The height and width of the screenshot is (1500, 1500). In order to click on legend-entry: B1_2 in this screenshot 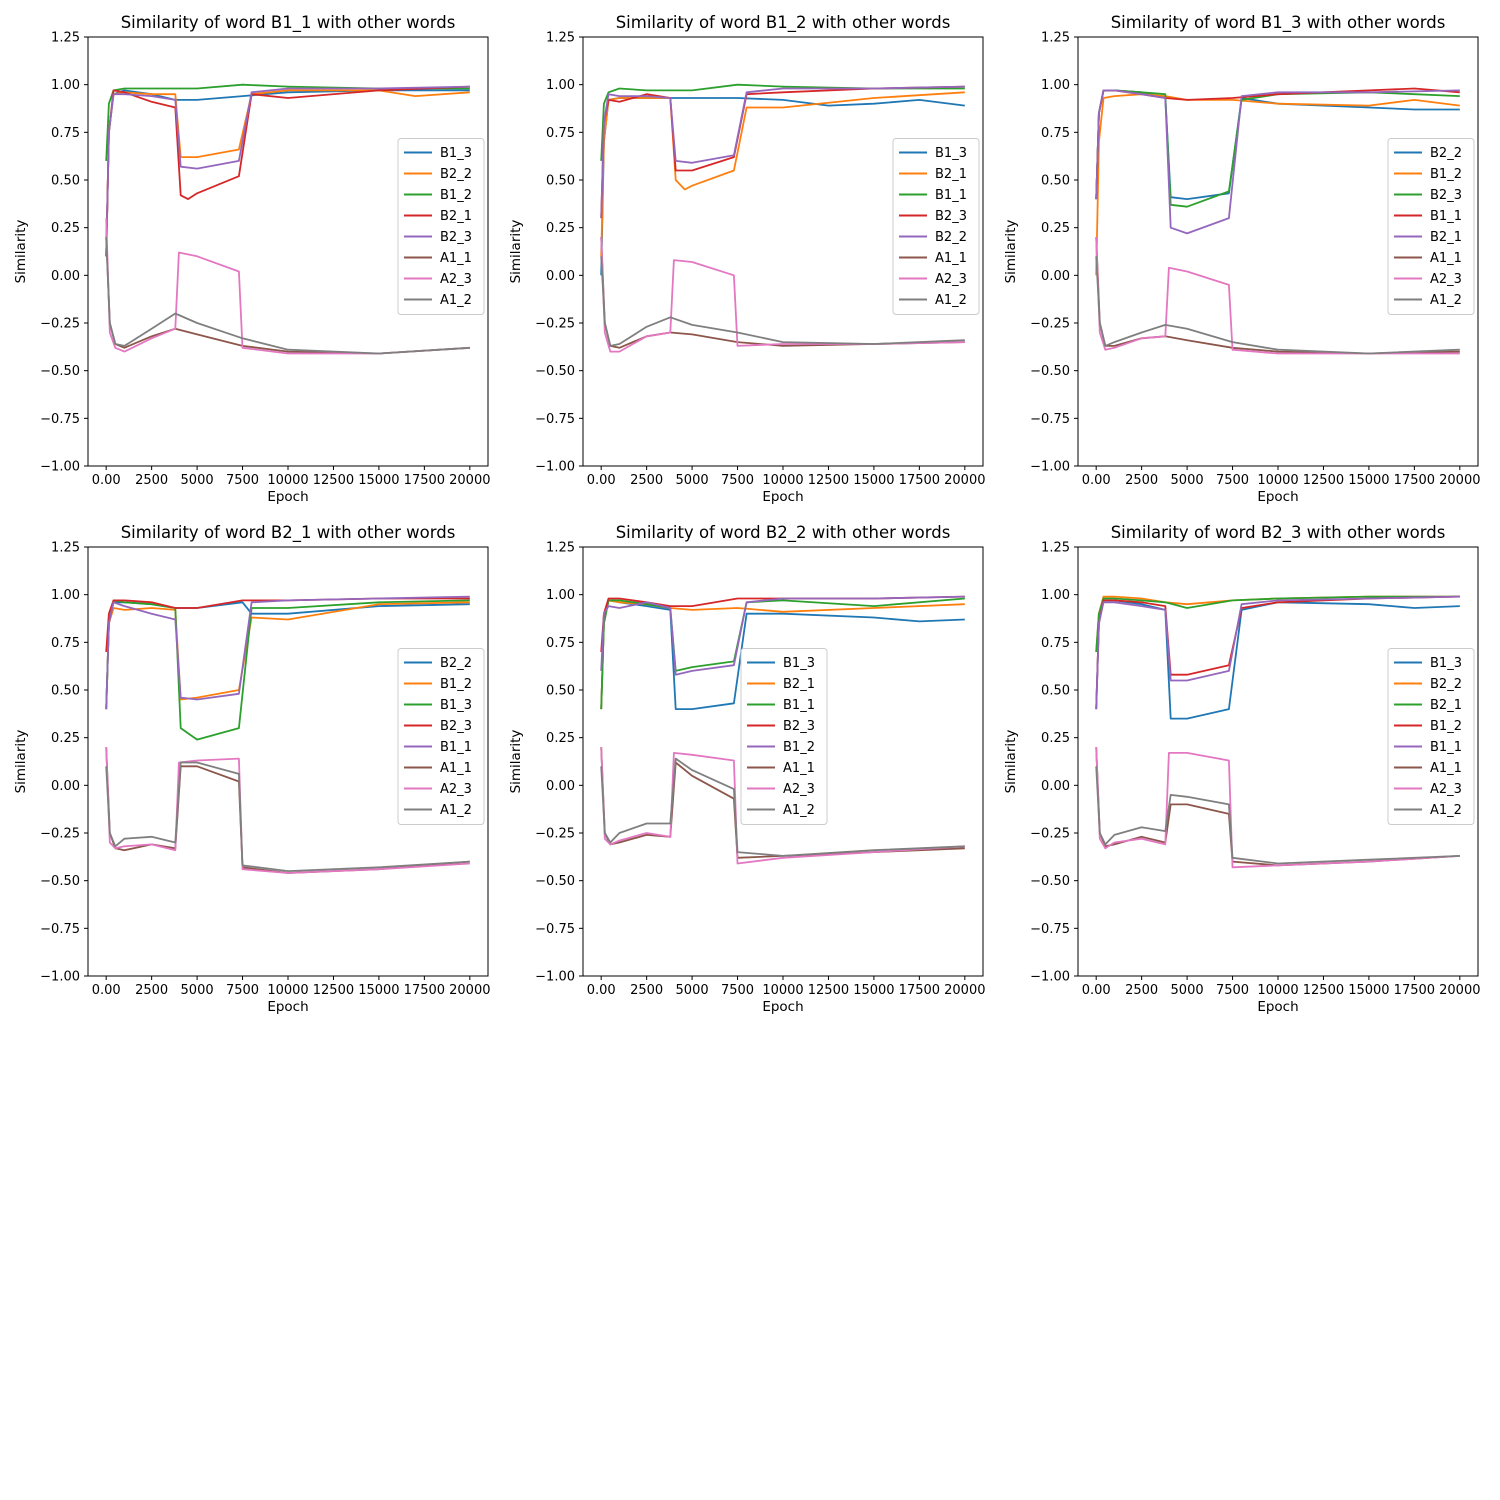, I will do `click(456, 684)`.